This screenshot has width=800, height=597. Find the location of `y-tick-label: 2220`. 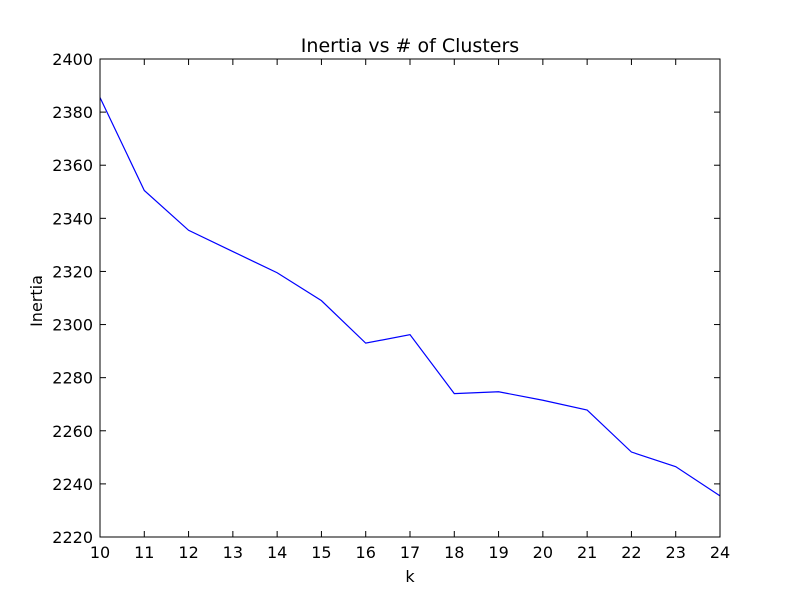

y-tick-label: 2220 is located at coordinates (72, 537).